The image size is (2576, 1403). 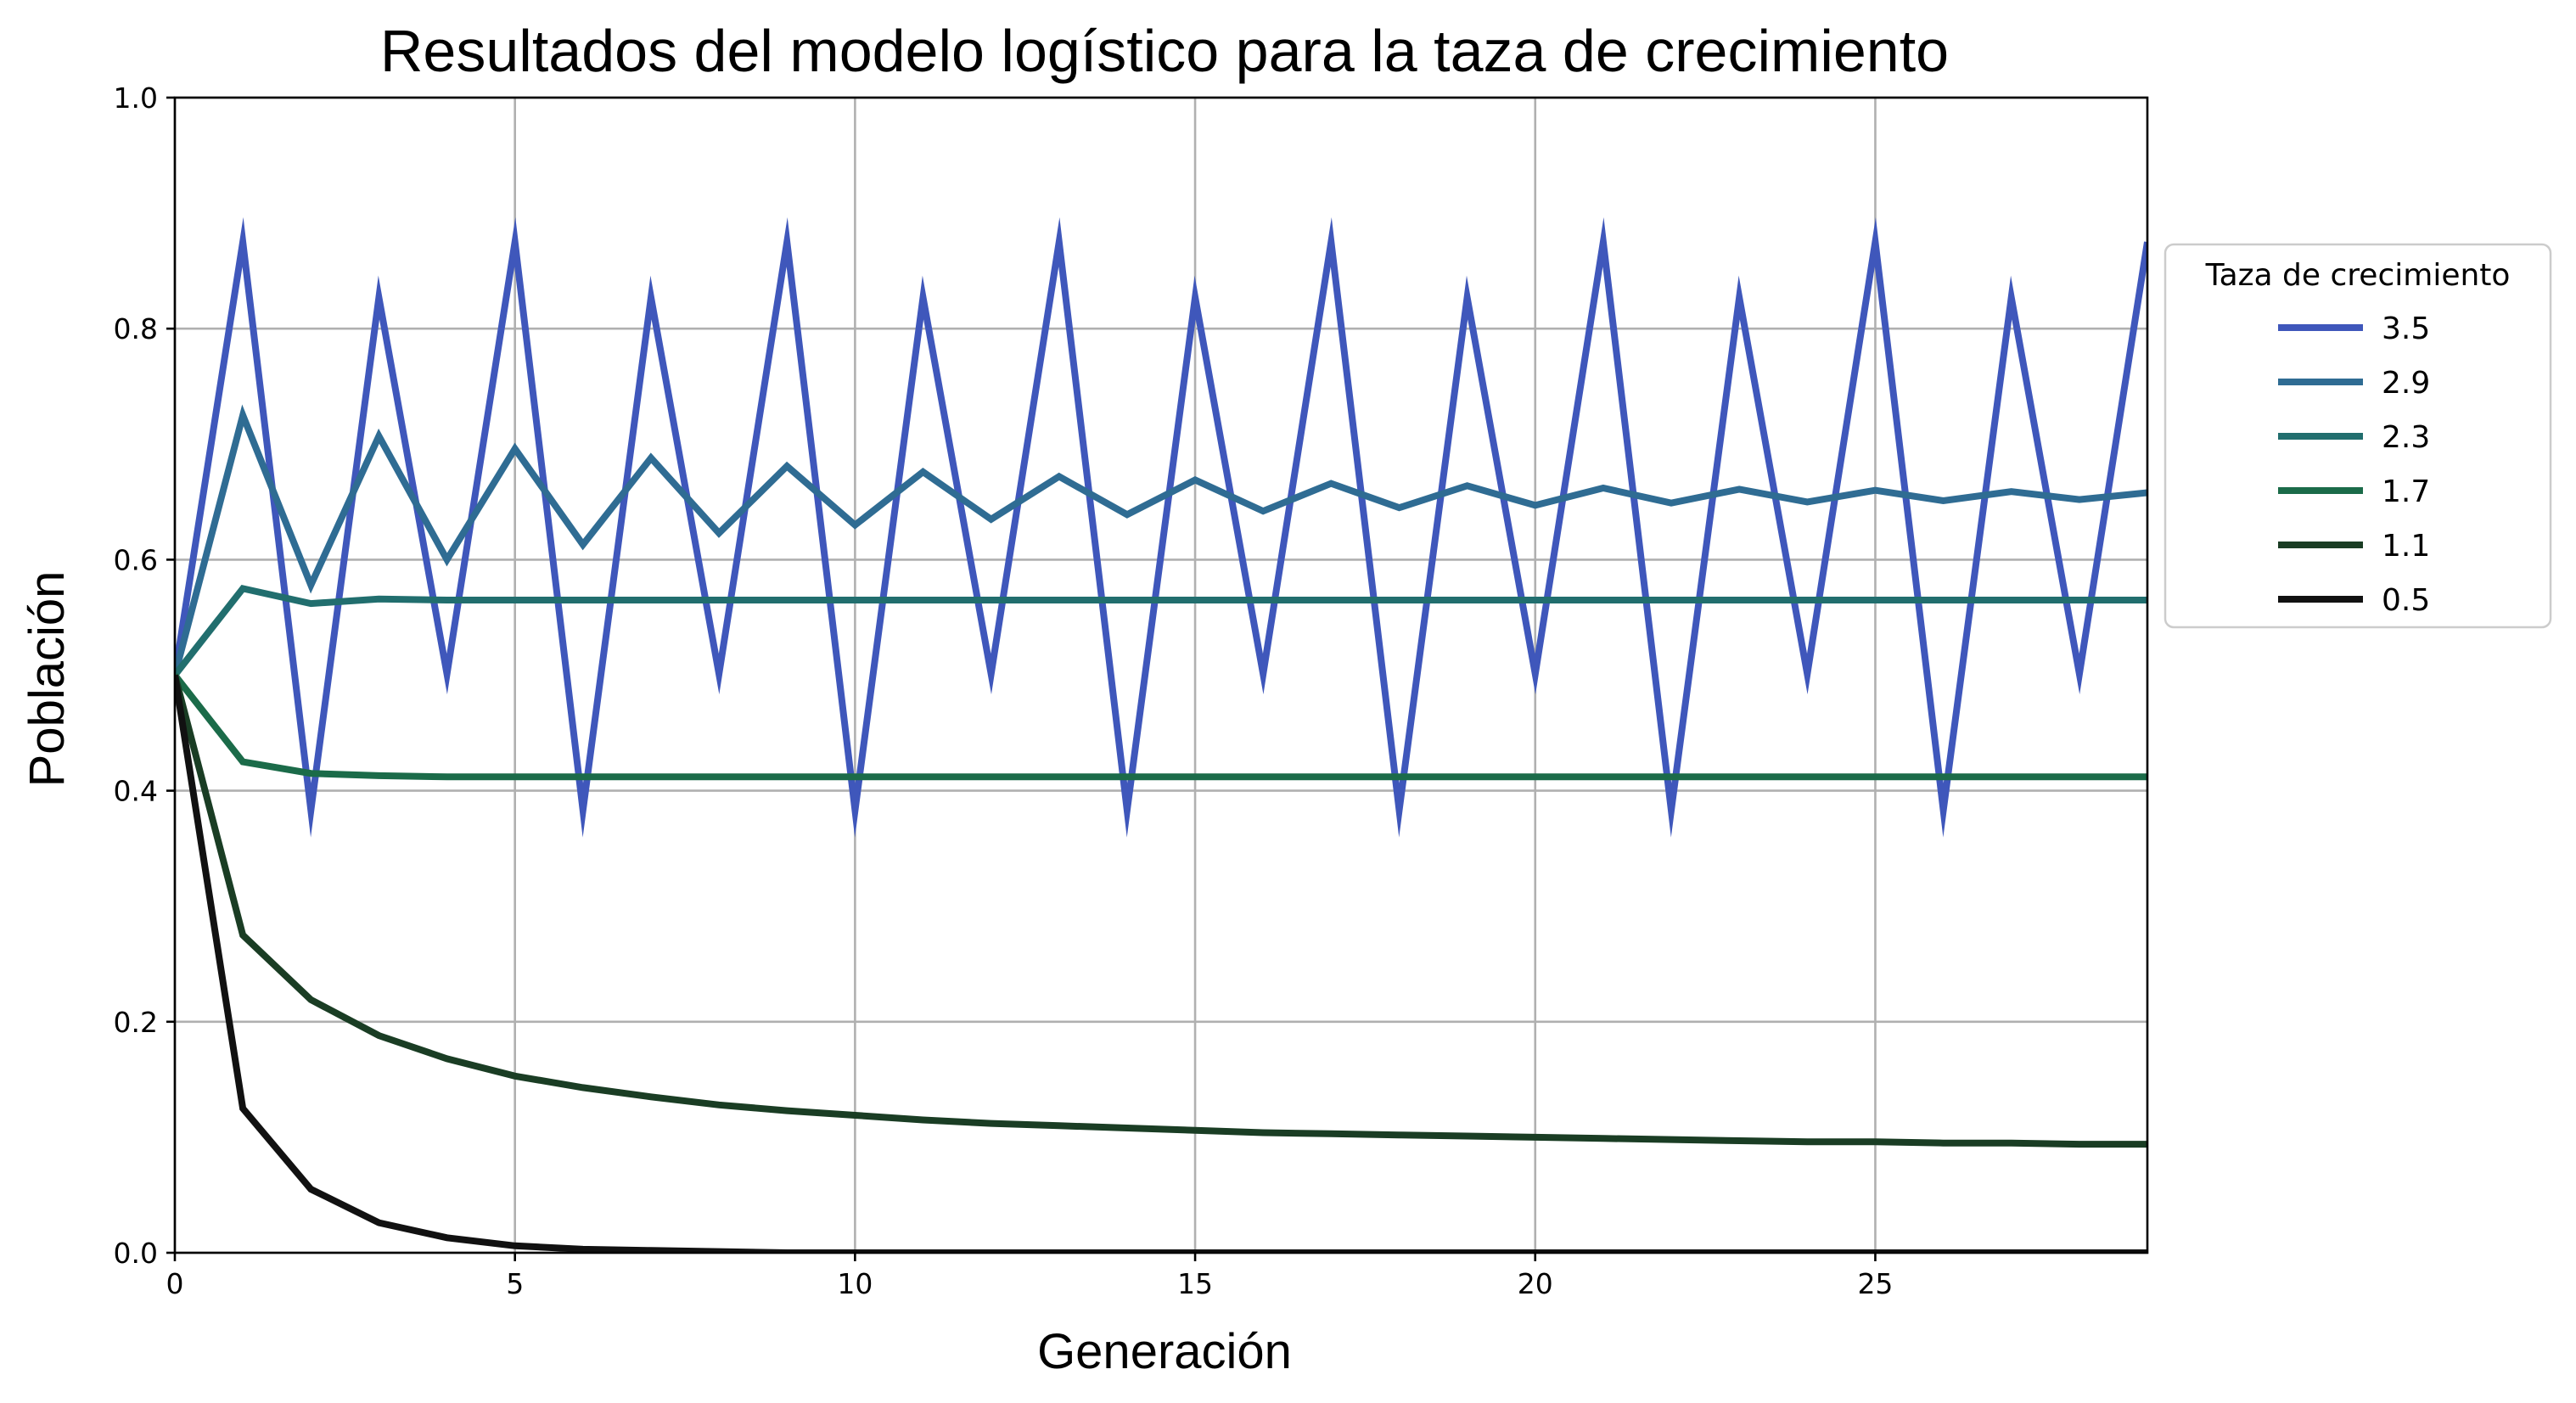 I want to click on x-tick-label: 15, so click(x=1195, y=1283).